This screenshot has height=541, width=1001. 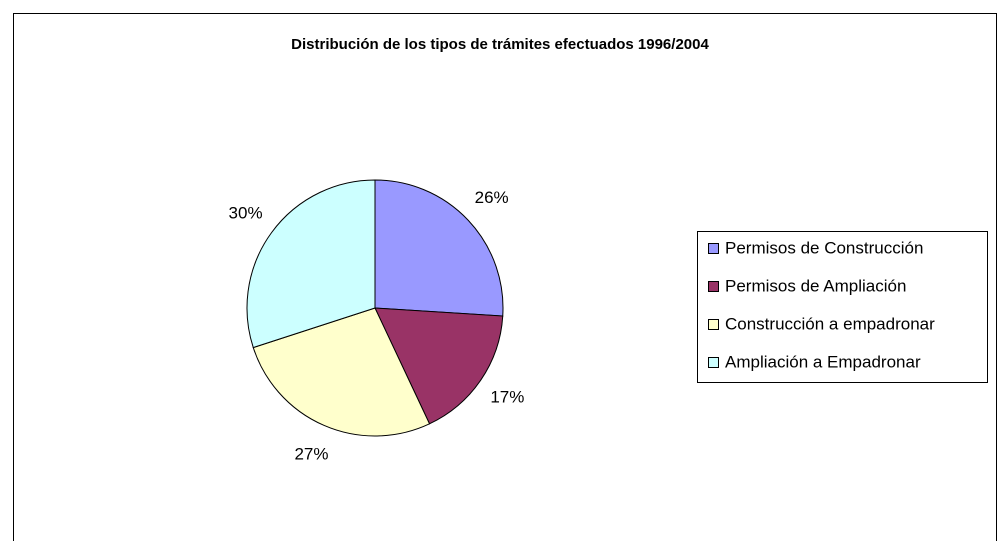 What do you see at coordinates (824, 247) in the screenshot?
I see `legend-label: Permisos de Construcción` at bounding box center [824, 247].